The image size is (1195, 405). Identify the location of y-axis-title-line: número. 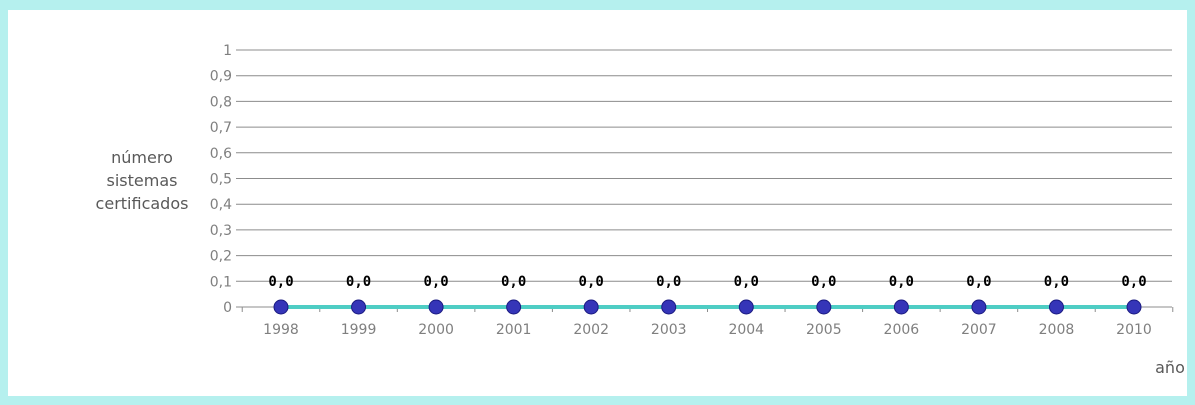
(142, 157).